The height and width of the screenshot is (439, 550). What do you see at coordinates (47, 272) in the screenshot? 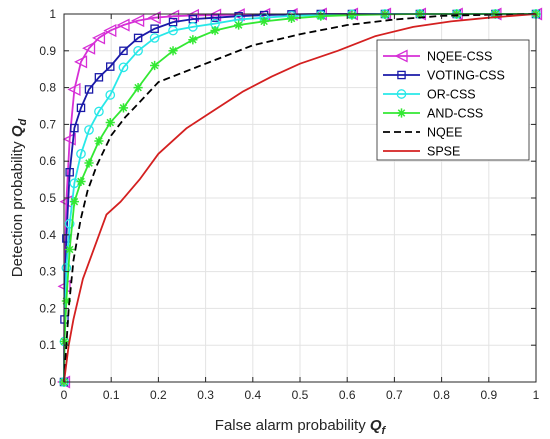
I see `y-tick-label: 0.3` at bounding box center [47, 272].